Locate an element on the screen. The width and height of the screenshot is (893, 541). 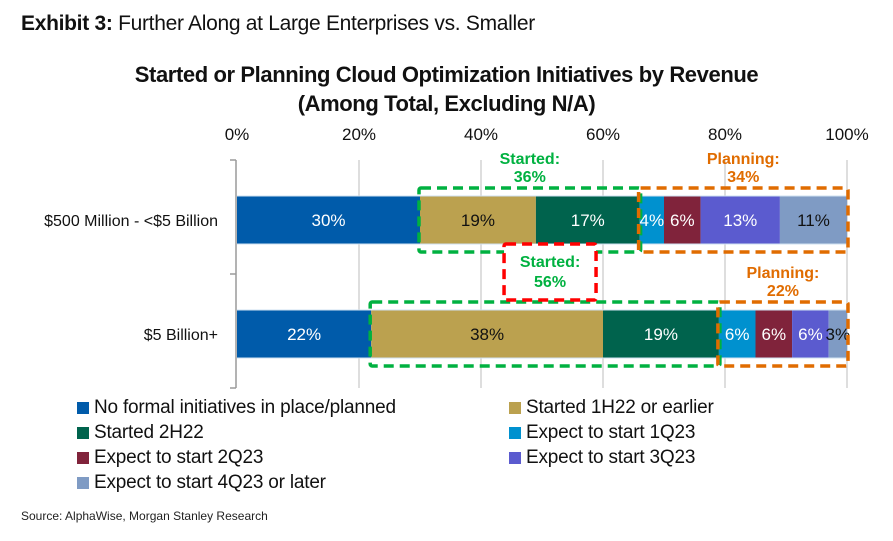
annotation-value: 34% is located at coordinates (743, 177).